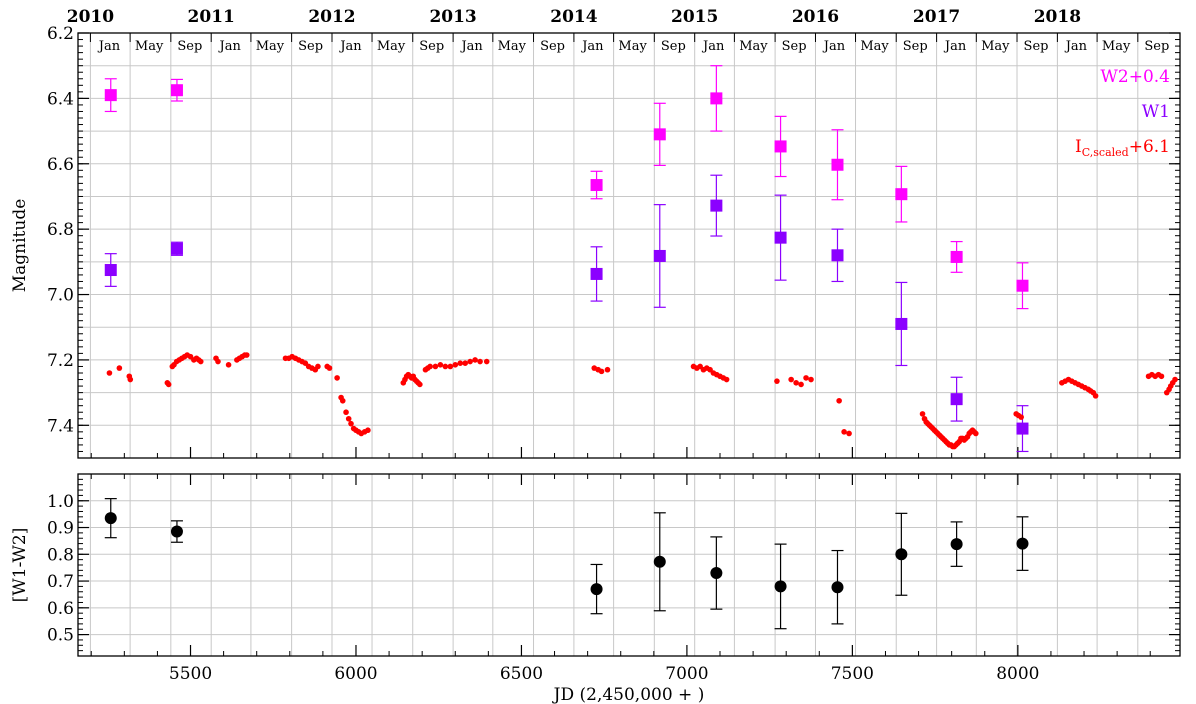 This screenshot has height=704, width=1196. I want to click on year-label: 2018, so click(1057, 17).